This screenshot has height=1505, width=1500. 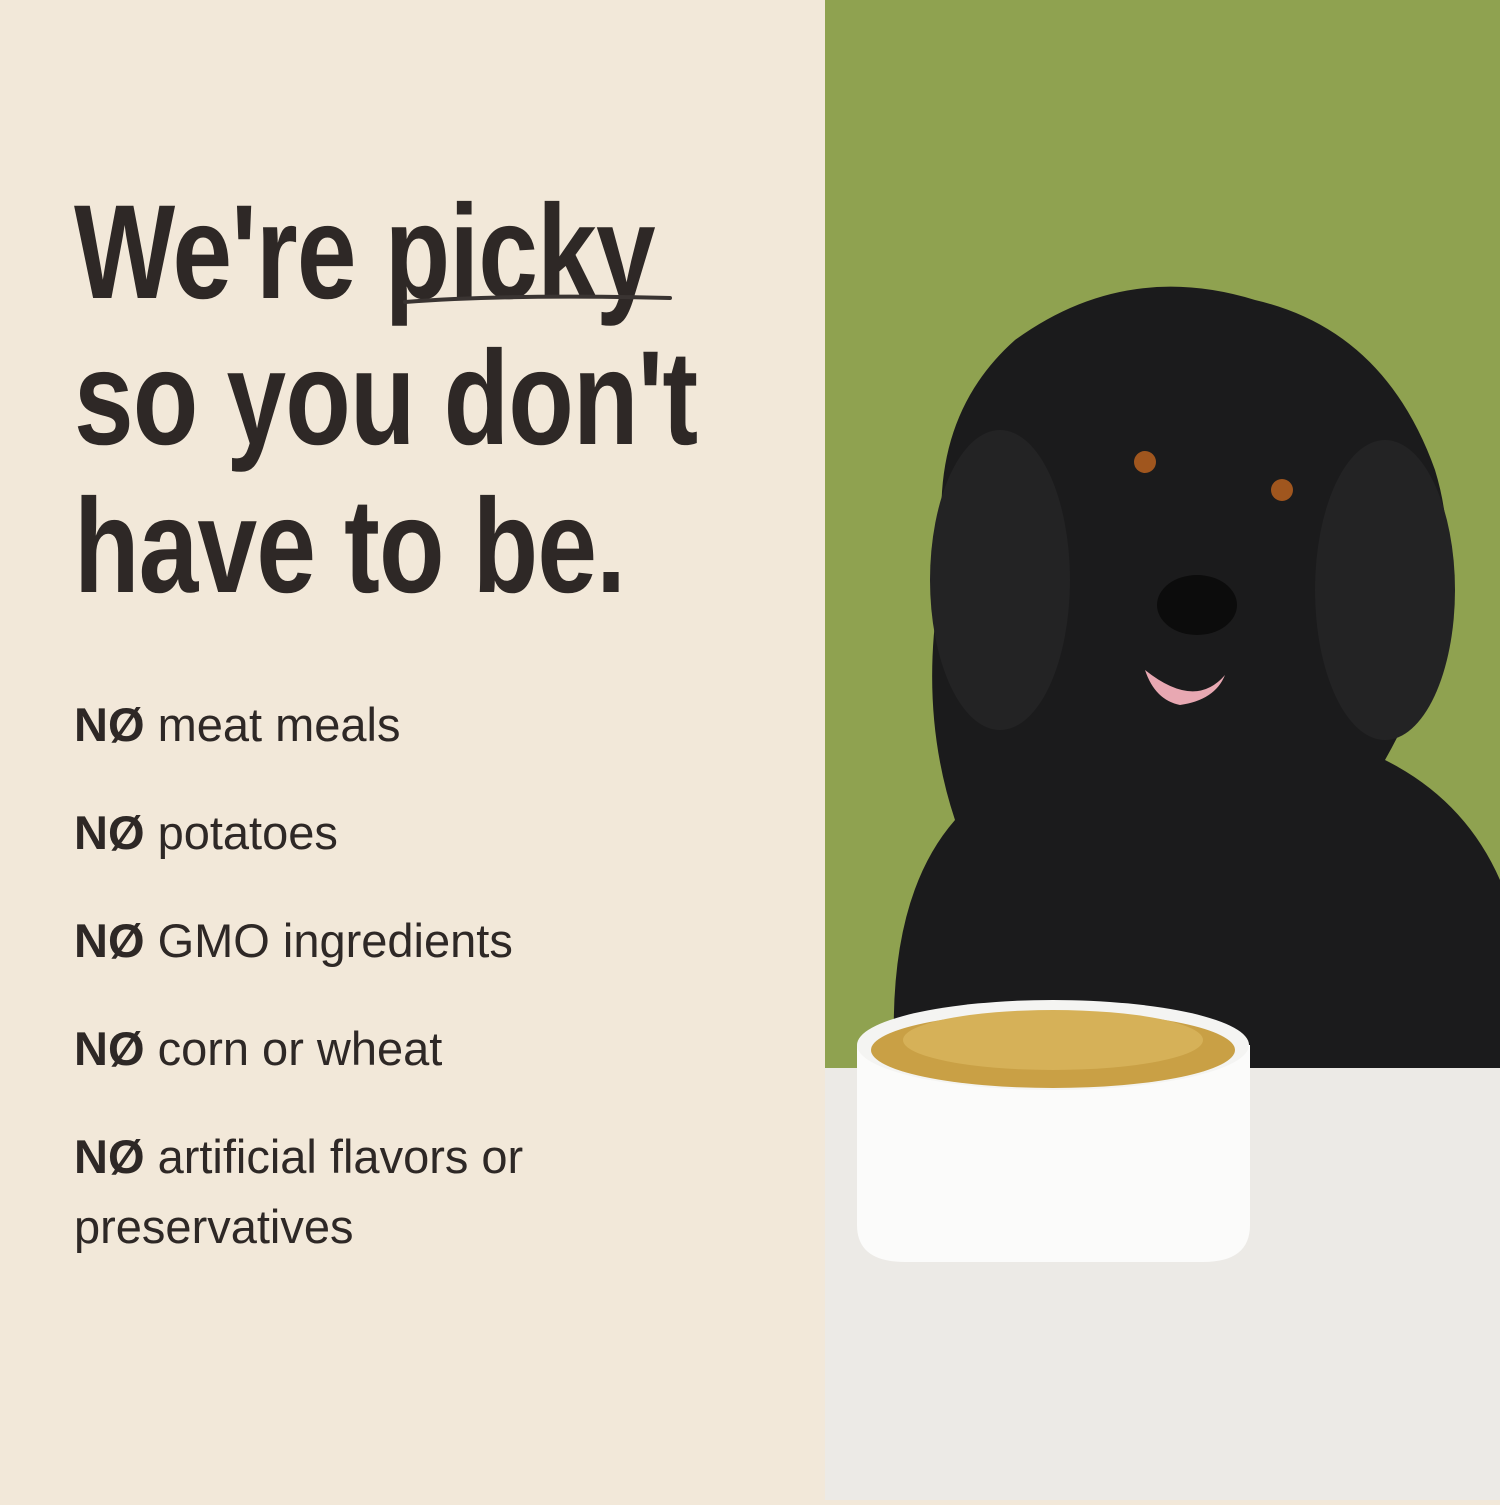 What do you see at coordinates (350, 546) in the screenshot?
I see `headline-line-3: have to be.` at bounding box center [350, 546].